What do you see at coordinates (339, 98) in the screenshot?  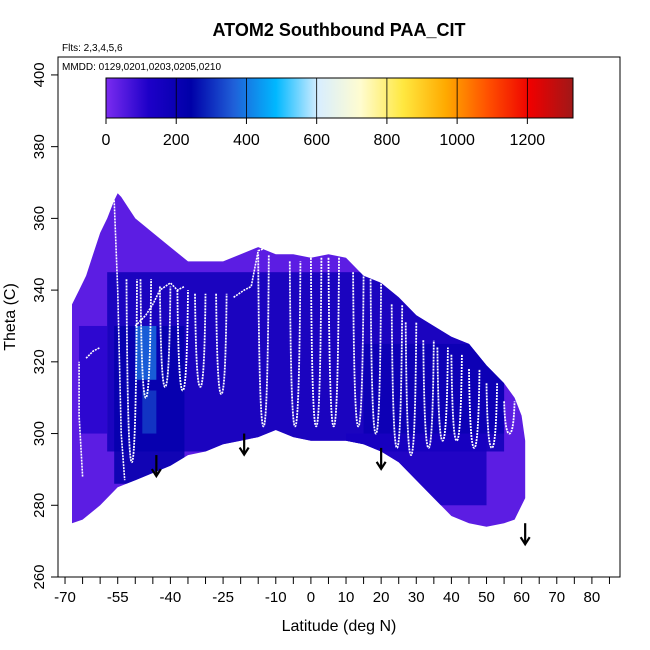 I see `colorbar-bar` at bounding box center [339, 98].